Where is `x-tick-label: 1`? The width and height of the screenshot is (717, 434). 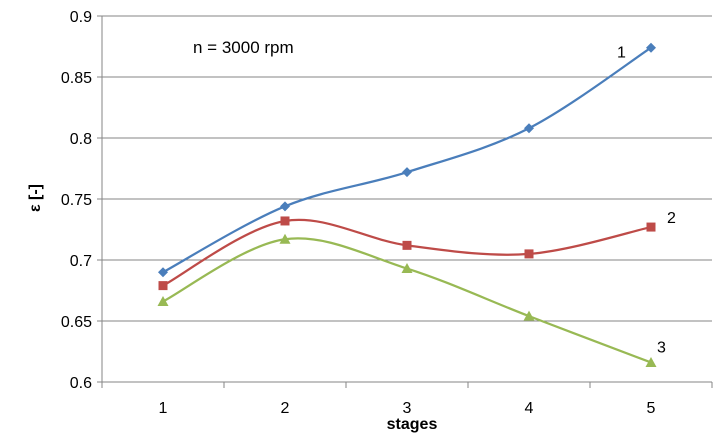 x-tick-label: 1 is located at coordinates (163, 408).